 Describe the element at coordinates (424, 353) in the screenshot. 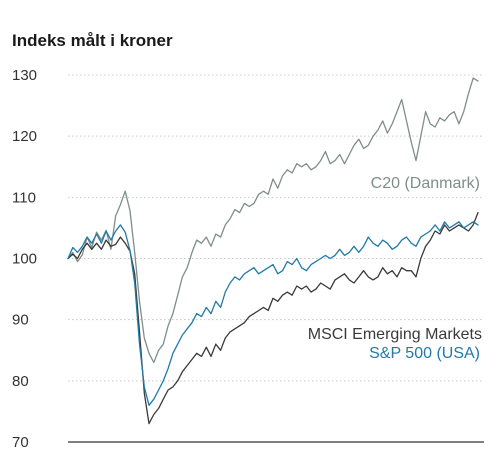

I see `series-label-sp500: S&P 500 (USA)` at that location.